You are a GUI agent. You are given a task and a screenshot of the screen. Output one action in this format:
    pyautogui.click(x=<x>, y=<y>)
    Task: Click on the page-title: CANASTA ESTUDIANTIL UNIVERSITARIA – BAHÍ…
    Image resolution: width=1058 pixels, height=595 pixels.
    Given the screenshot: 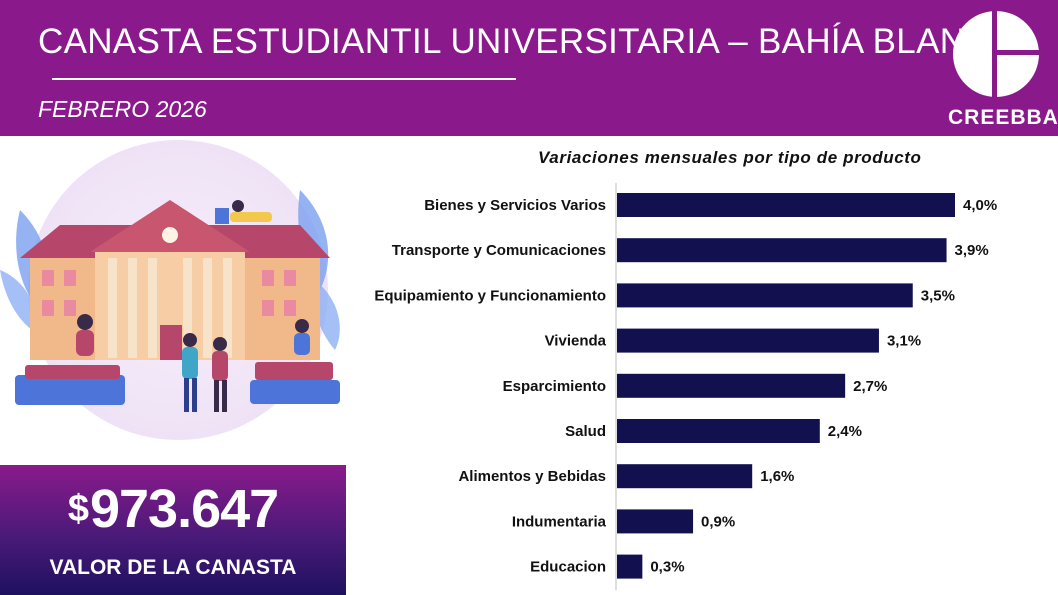 What is the action you would take?
    pyautogui.click(x=526, y=41)
    